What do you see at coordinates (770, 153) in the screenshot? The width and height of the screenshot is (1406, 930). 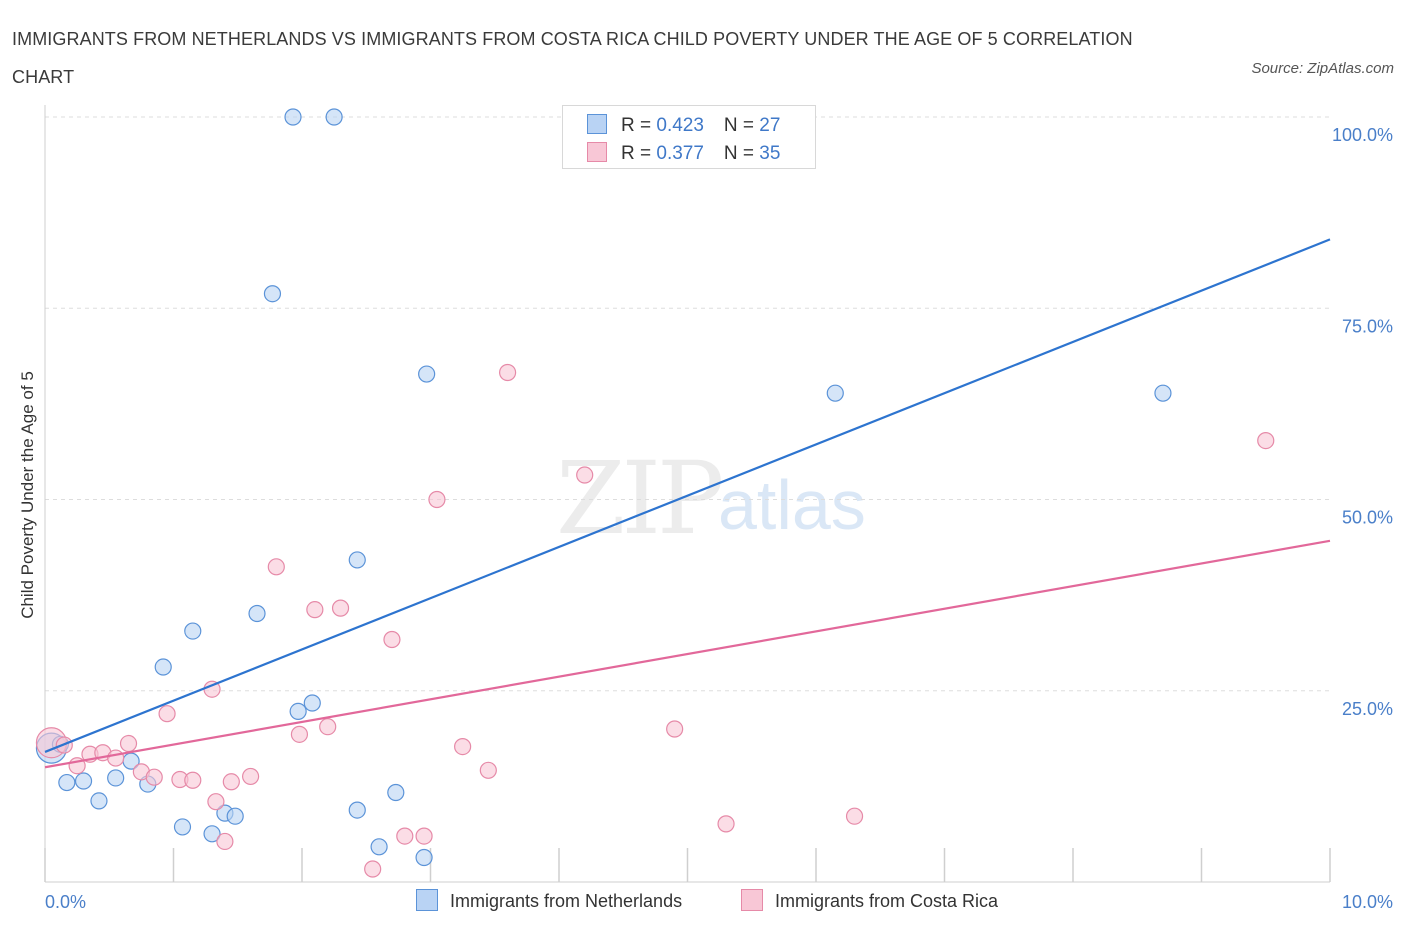 I see `legend-n-value: 35` at bounding box center [770, 153].